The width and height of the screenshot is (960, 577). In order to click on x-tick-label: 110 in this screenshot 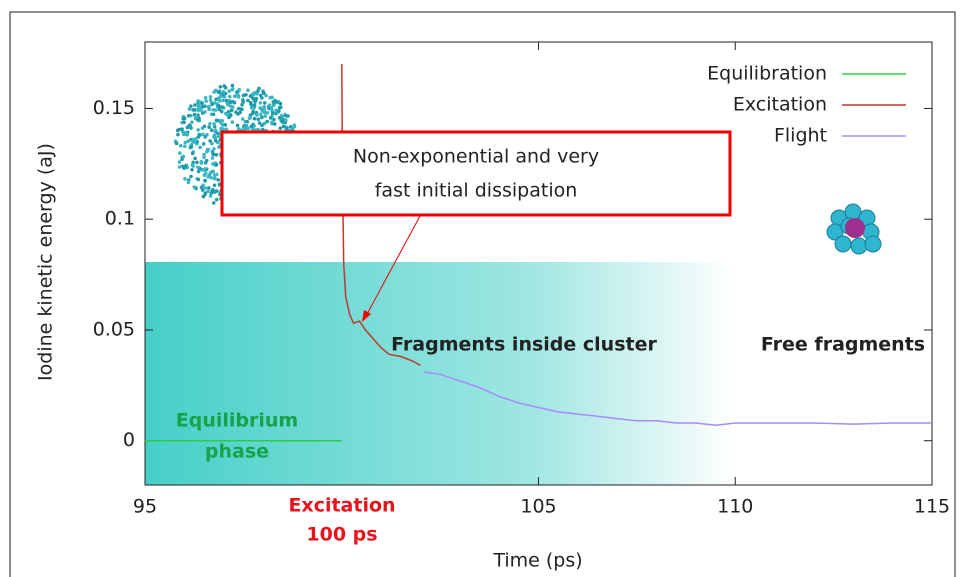, I will do `click(735, 507)`.